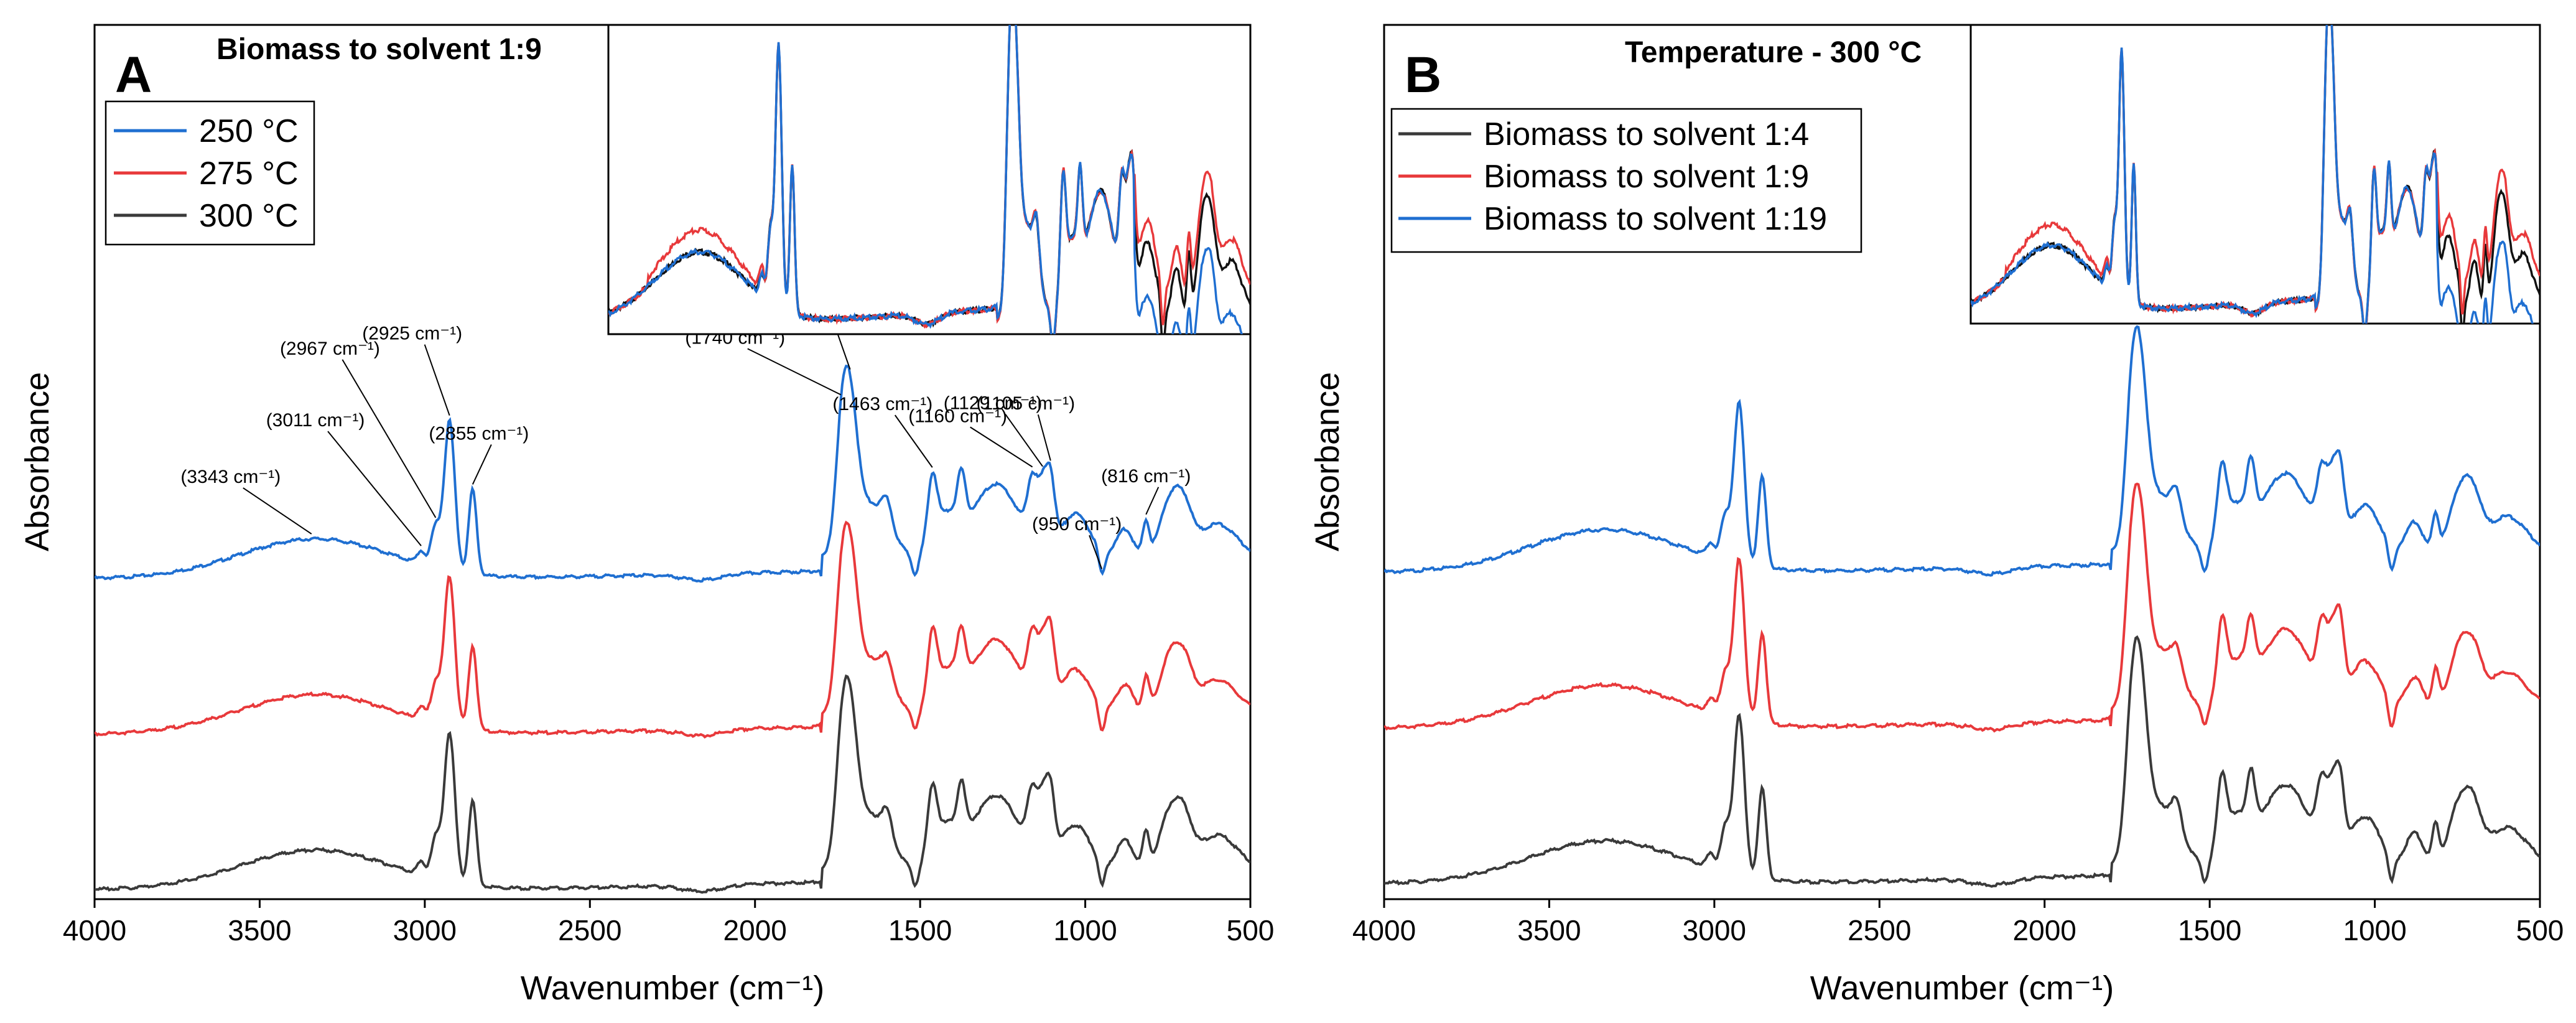  What do you see at coordinates (672, 474) in the screenshot?
I see `series-line-250-c` at bounding box center [672, 474].